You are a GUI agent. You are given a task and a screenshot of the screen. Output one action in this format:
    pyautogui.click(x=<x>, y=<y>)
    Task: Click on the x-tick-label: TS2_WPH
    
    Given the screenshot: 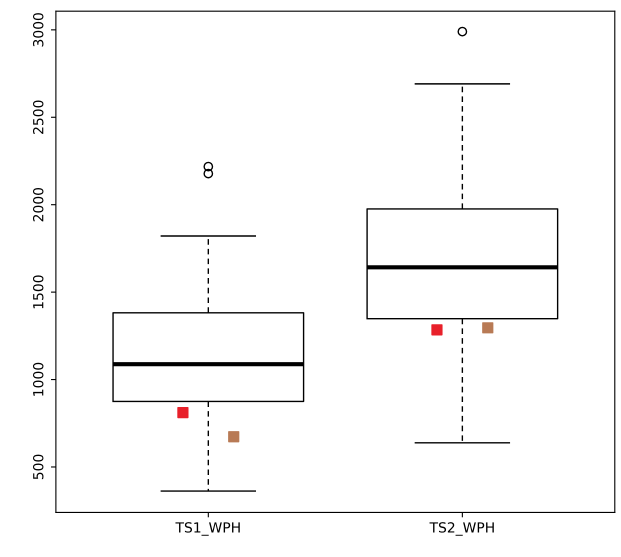 What is the action you would take?
    pyautogui.click(x=462, y=529)
    